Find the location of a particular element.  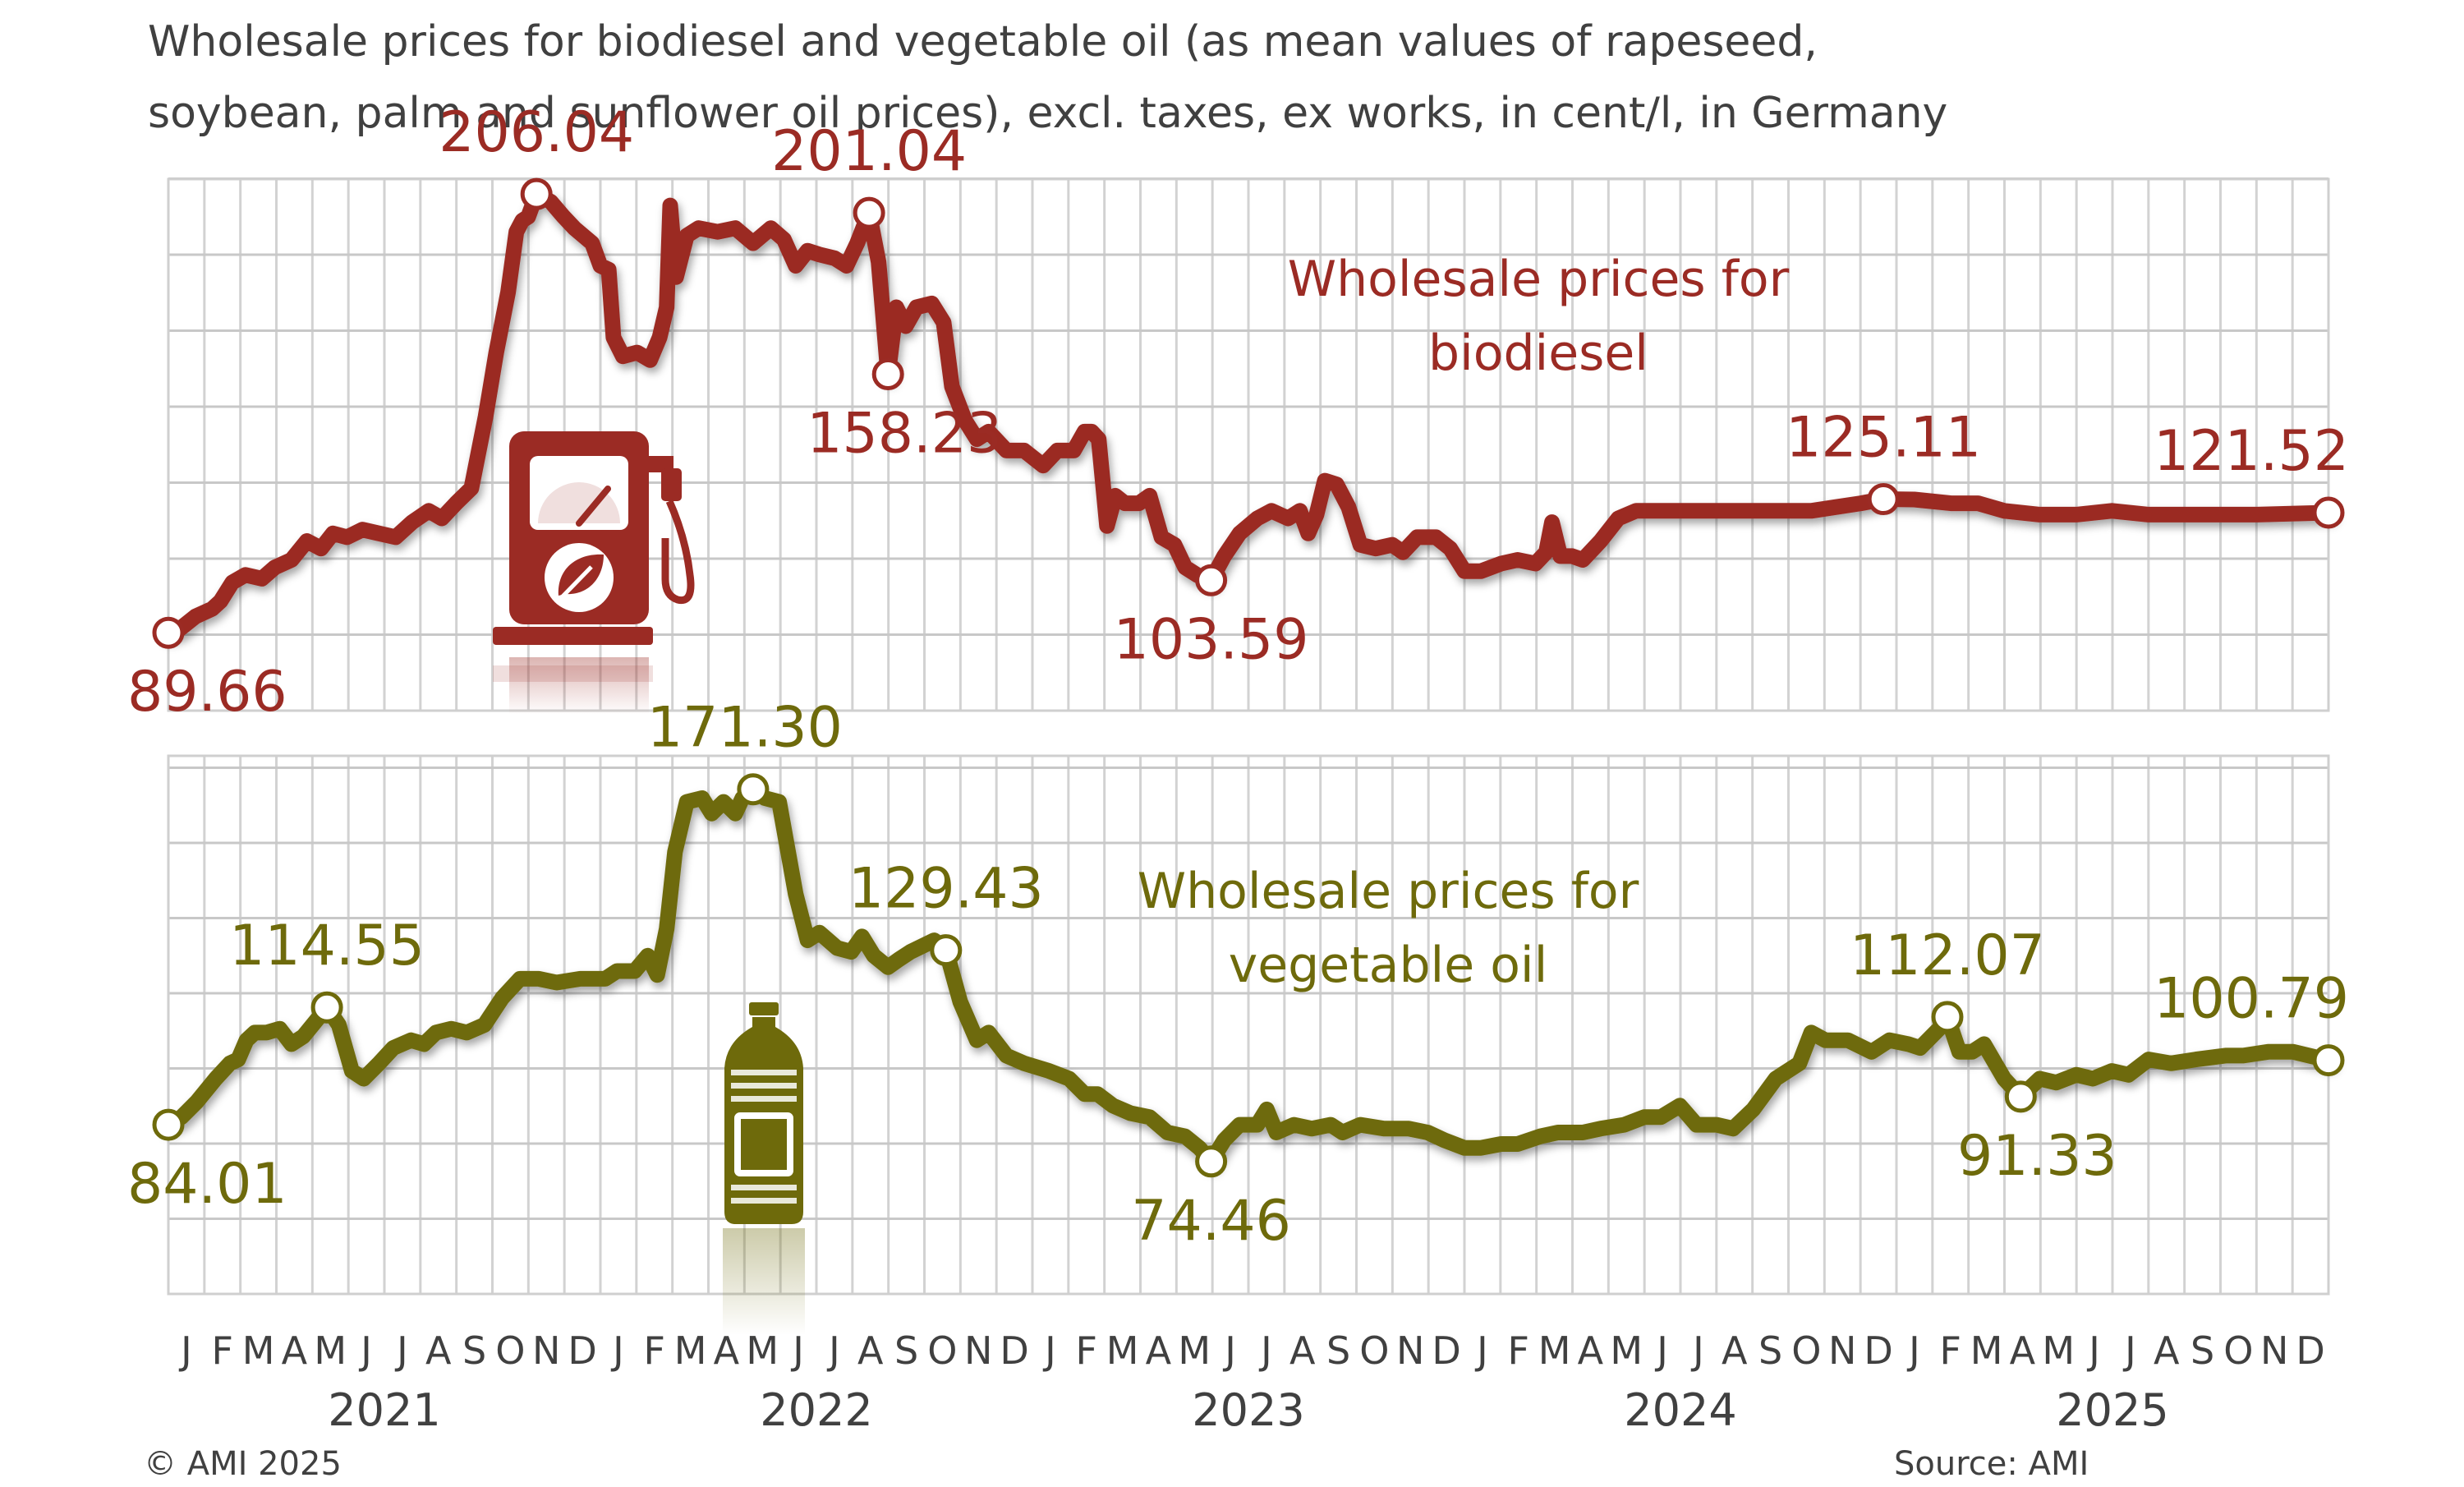

data-label: 112.07 is located at coordinates (1947, 955).